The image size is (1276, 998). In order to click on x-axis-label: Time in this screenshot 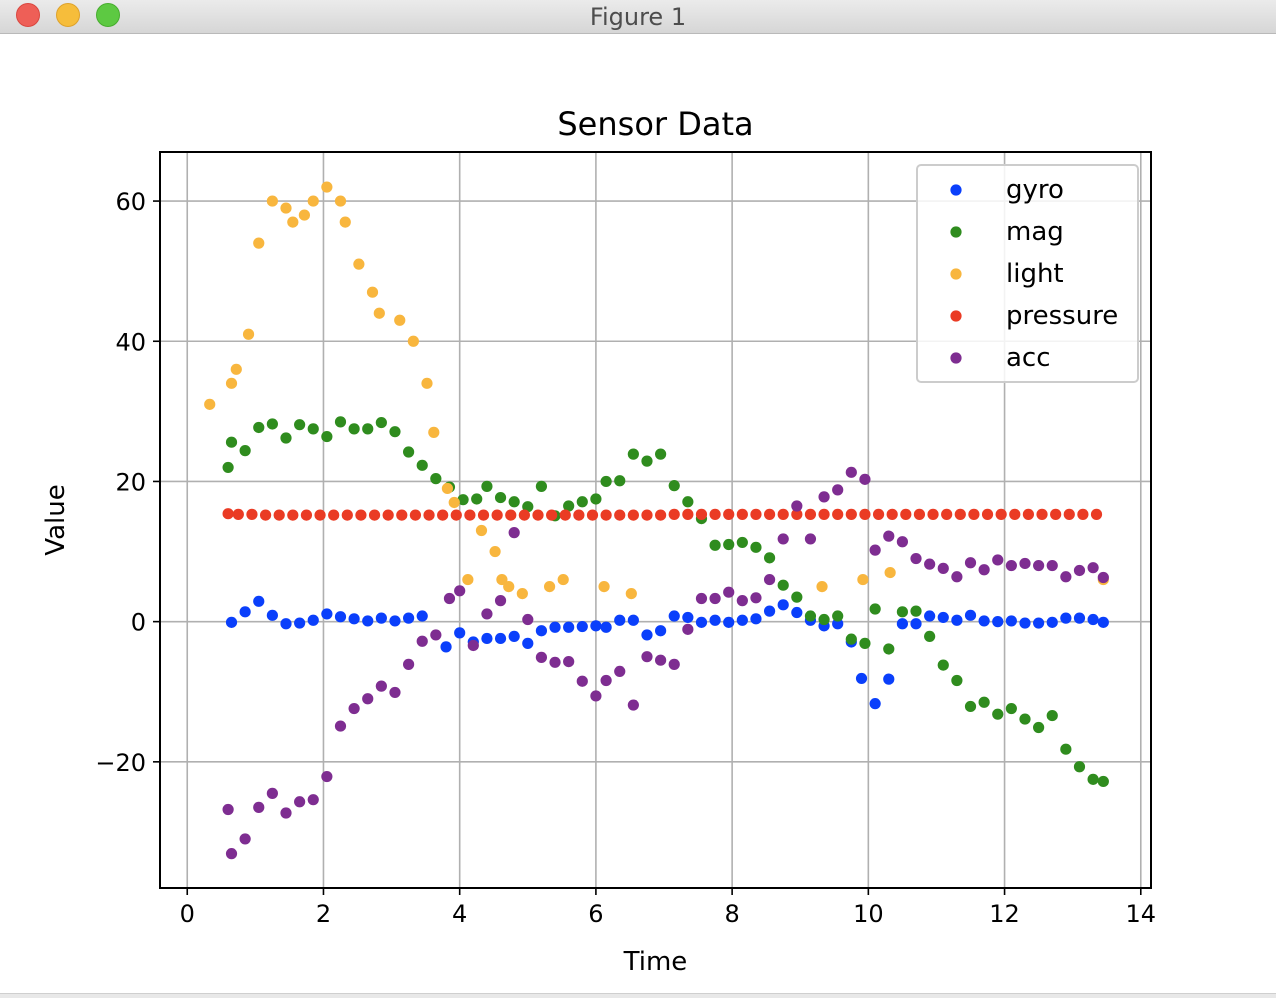, I will do `click(655, 962)`.